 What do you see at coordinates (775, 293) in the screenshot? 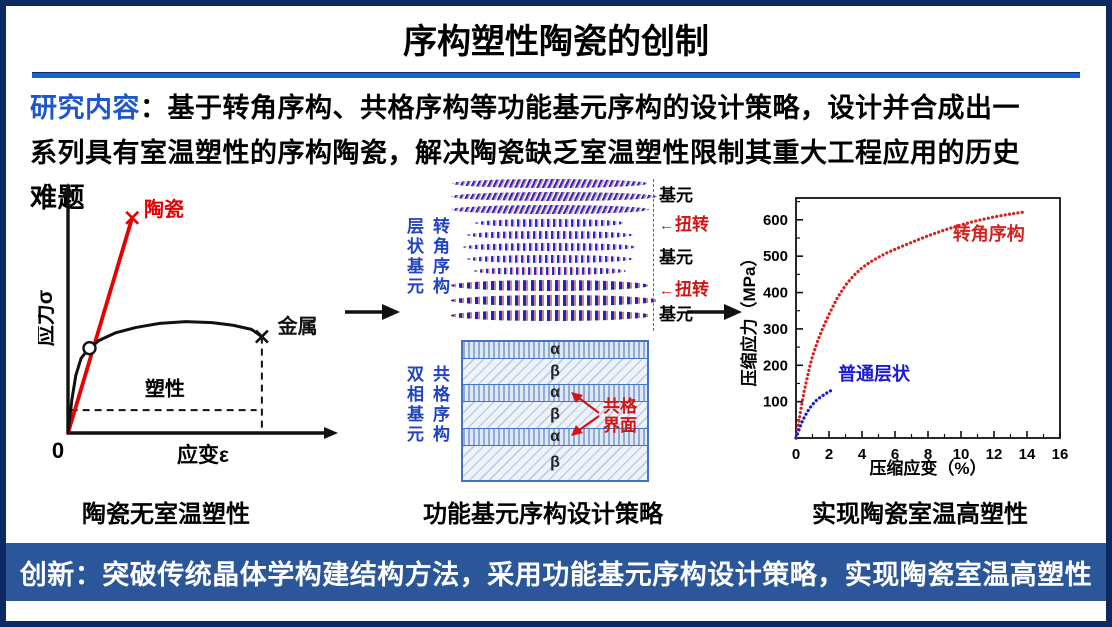
I see `svg-text: 400` at bounding box center [775, 293].